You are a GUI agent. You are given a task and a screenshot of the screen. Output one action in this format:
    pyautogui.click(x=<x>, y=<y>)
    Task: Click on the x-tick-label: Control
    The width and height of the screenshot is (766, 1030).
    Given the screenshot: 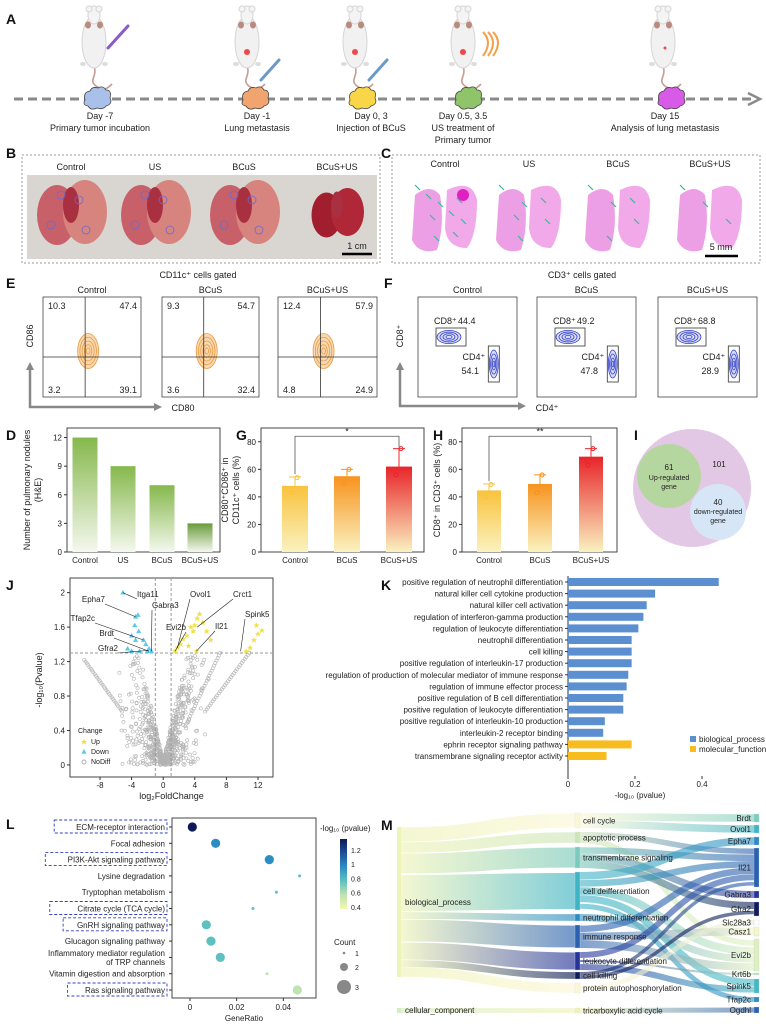 What is the action you would take?
    pyautogui.click(x=489, y=560)
    